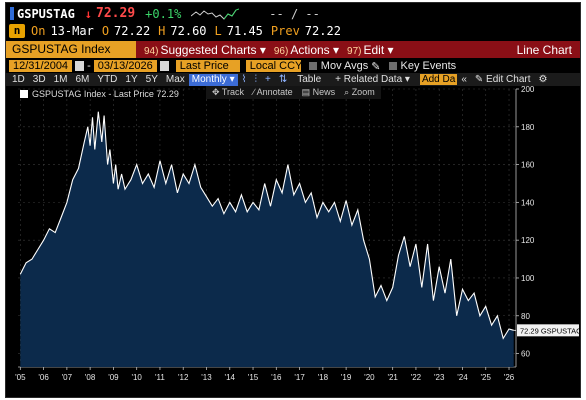 The image size is (586, 400). Describe the element at coordinates (528, 89) in the screenshot. I see `y-tick-label: 200` at that location.